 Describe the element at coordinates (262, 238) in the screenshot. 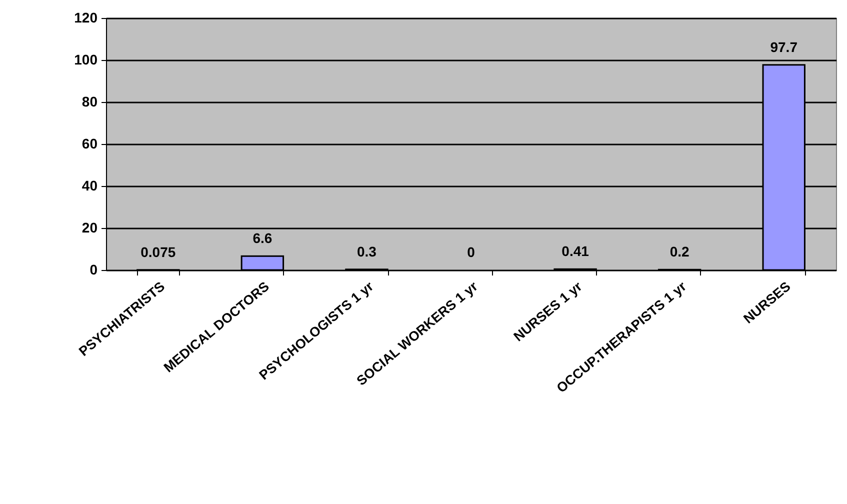

I see `data-label: 6.6` at that location.